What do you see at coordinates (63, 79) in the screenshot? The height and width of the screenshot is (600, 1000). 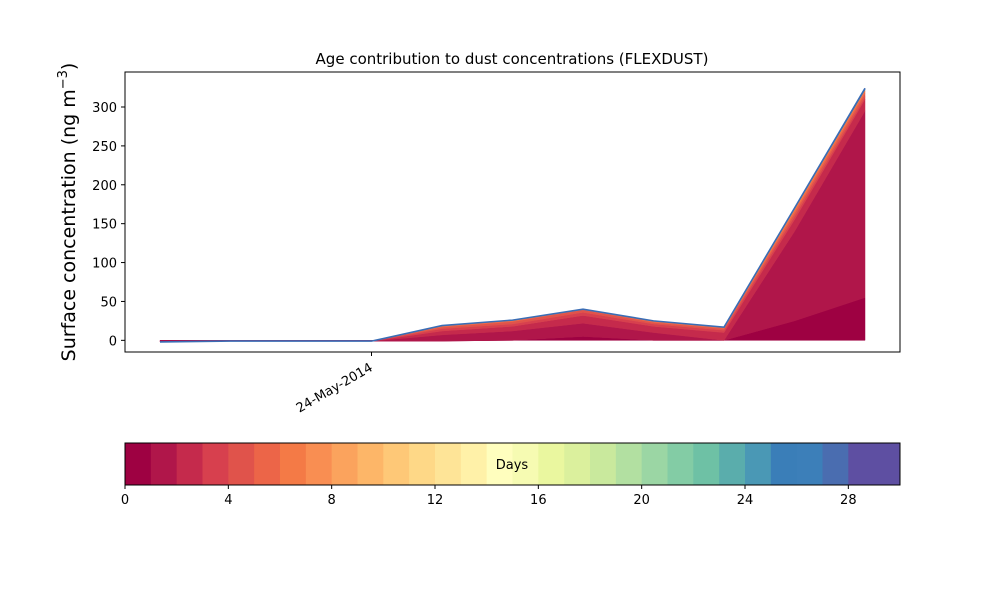 I see `y-axis-label-superscript: −3` at bounding box center [63, 79].